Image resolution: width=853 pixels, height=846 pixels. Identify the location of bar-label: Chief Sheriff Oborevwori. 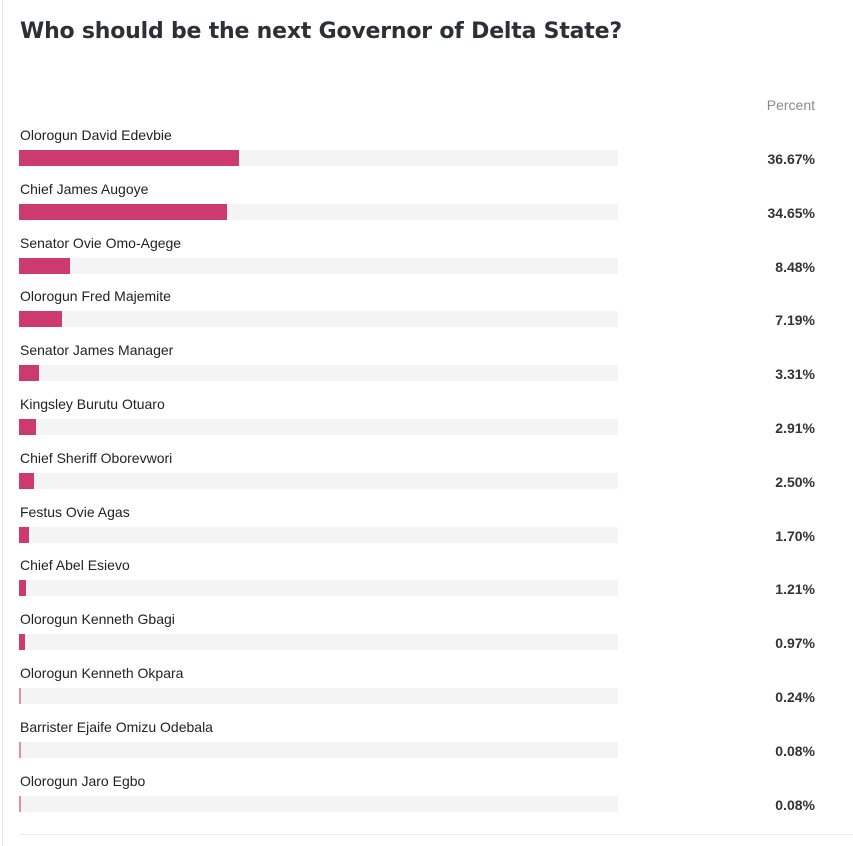
(96, 457).